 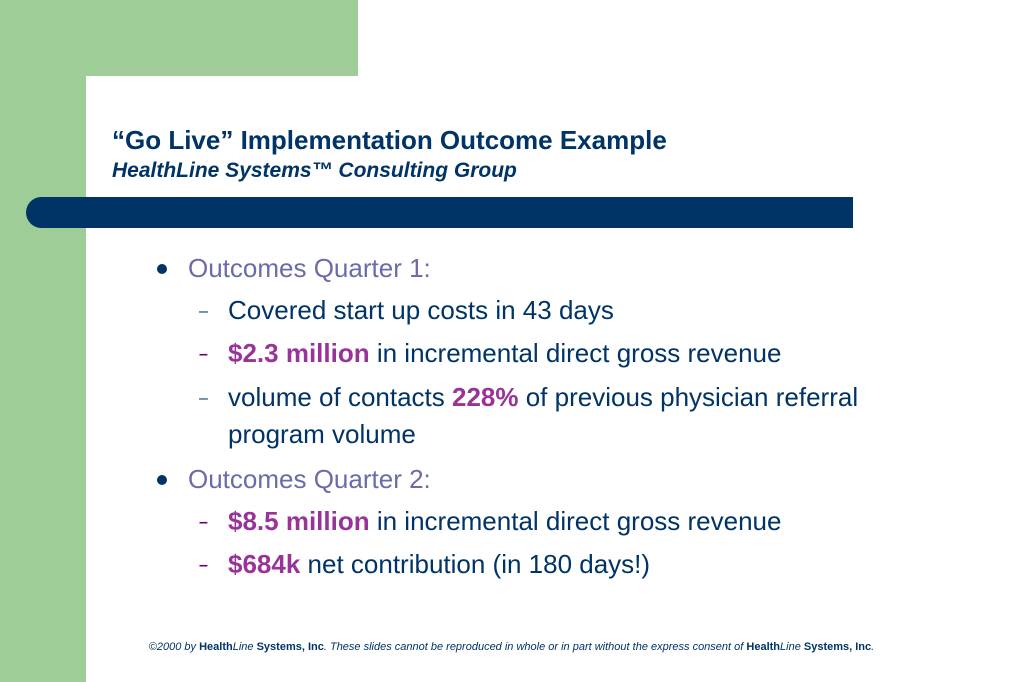 What do you see at coordinates (299, 353) in the screenshot?
I see `highlight-value: $2.3 million` at bounding box center [299, 353].